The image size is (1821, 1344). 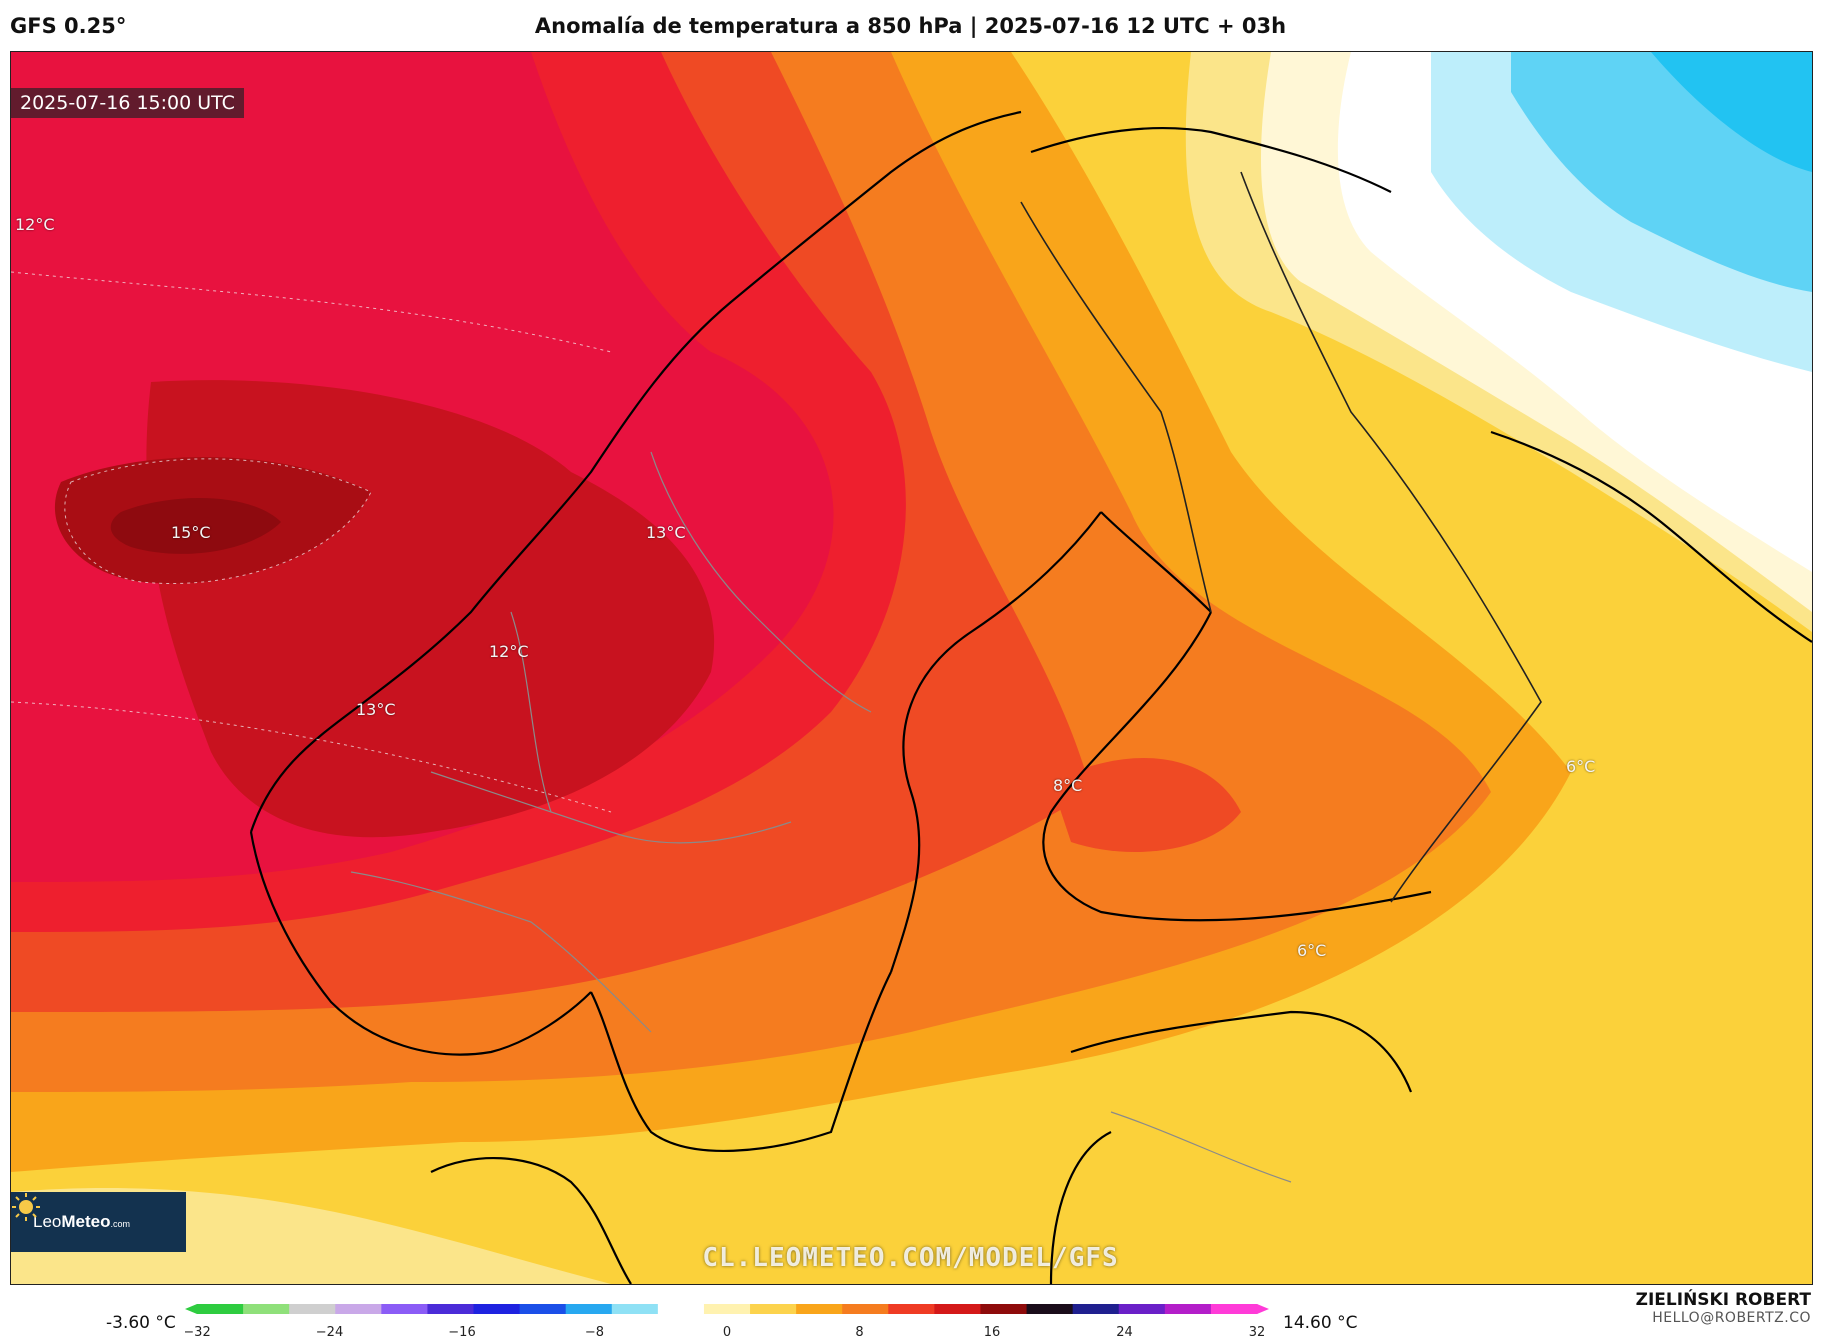 I want to click on author-block: ZIELIŃSKI ROBERT HELLO@ROBERTZ.CO, so click(x=1723, y=1308).